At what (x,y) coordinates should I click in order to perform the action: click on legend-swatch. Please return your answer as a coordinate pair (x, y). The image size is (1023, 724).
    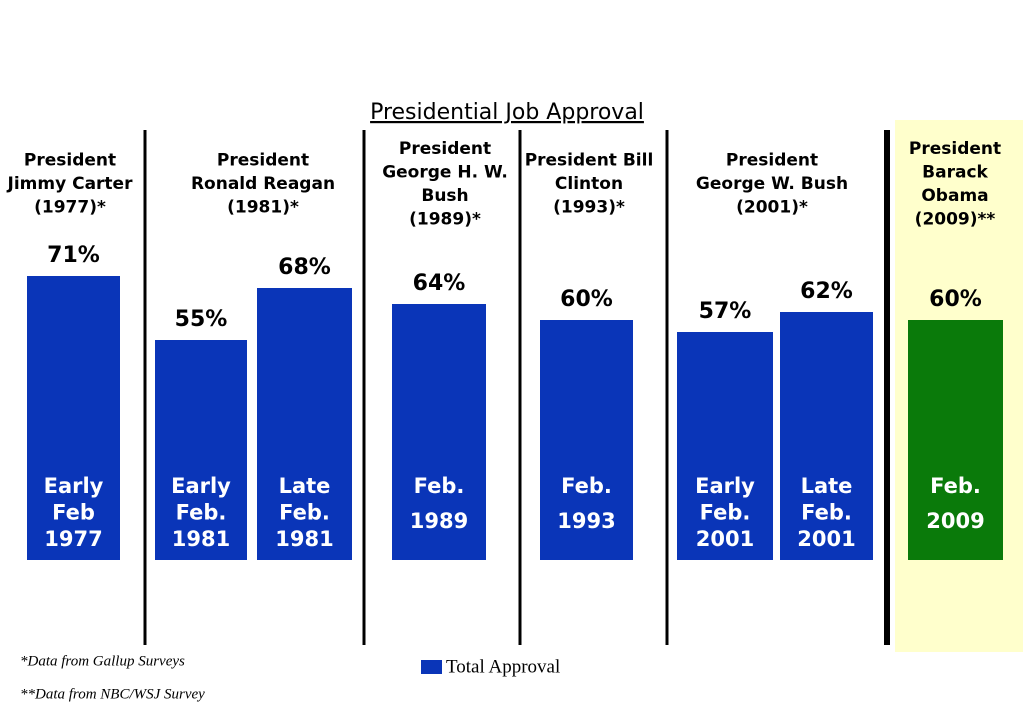
    Looking at the image, I should click on (431, 667).